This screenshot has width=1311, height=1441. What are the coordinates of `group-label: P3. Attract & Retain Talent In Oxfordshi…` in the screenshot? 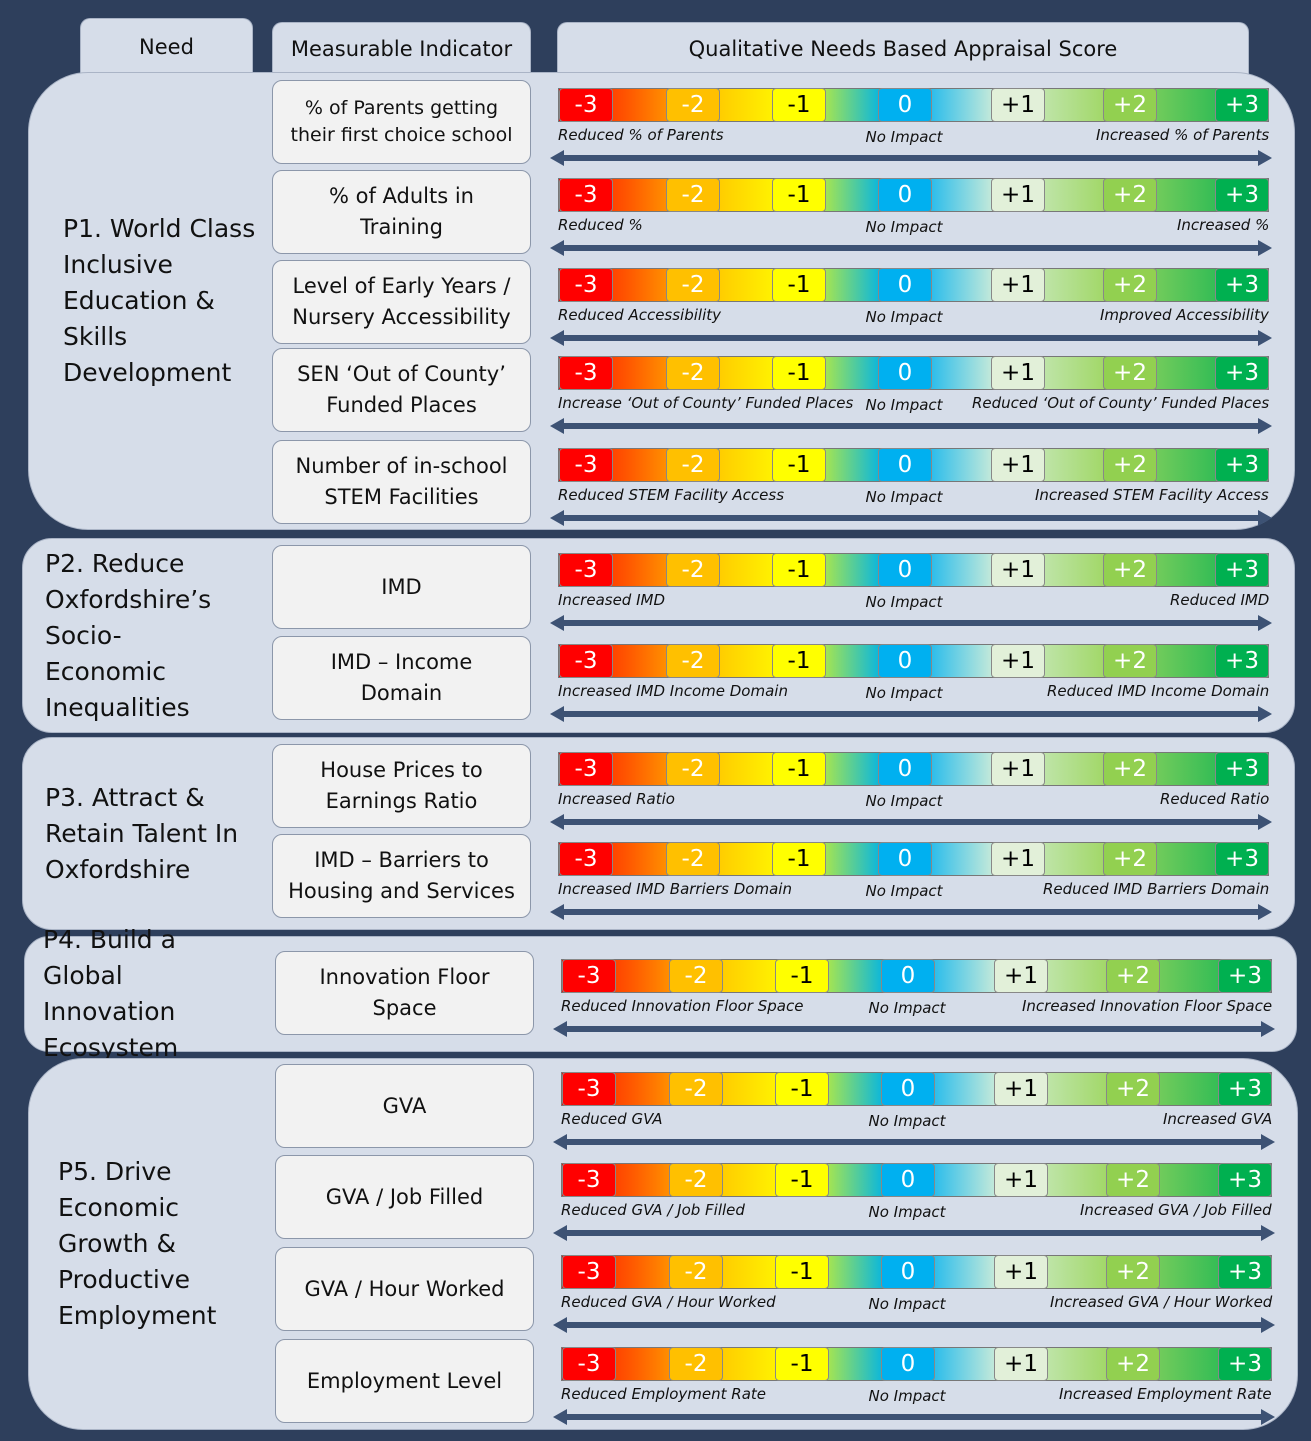 It's located at (142, 833).